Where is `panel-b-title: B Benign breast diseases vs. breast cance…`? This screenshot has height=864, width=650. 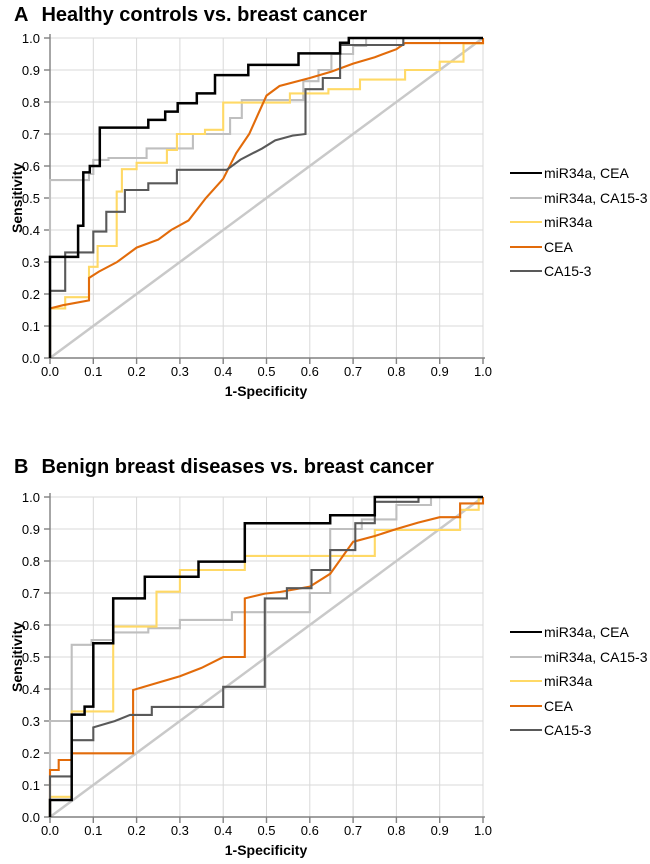
panel-b-title: B Benign breast diseases vs. breast cance… is located at coordinates (224, 467).